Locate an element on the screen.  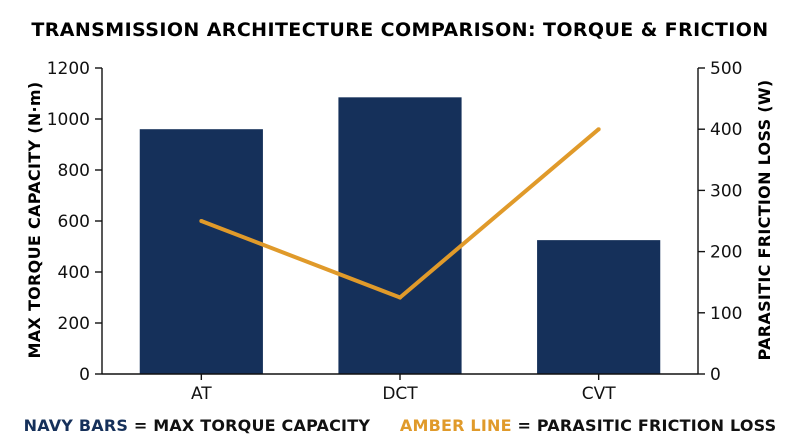
bar-dct is located at coordinates (400, 235).